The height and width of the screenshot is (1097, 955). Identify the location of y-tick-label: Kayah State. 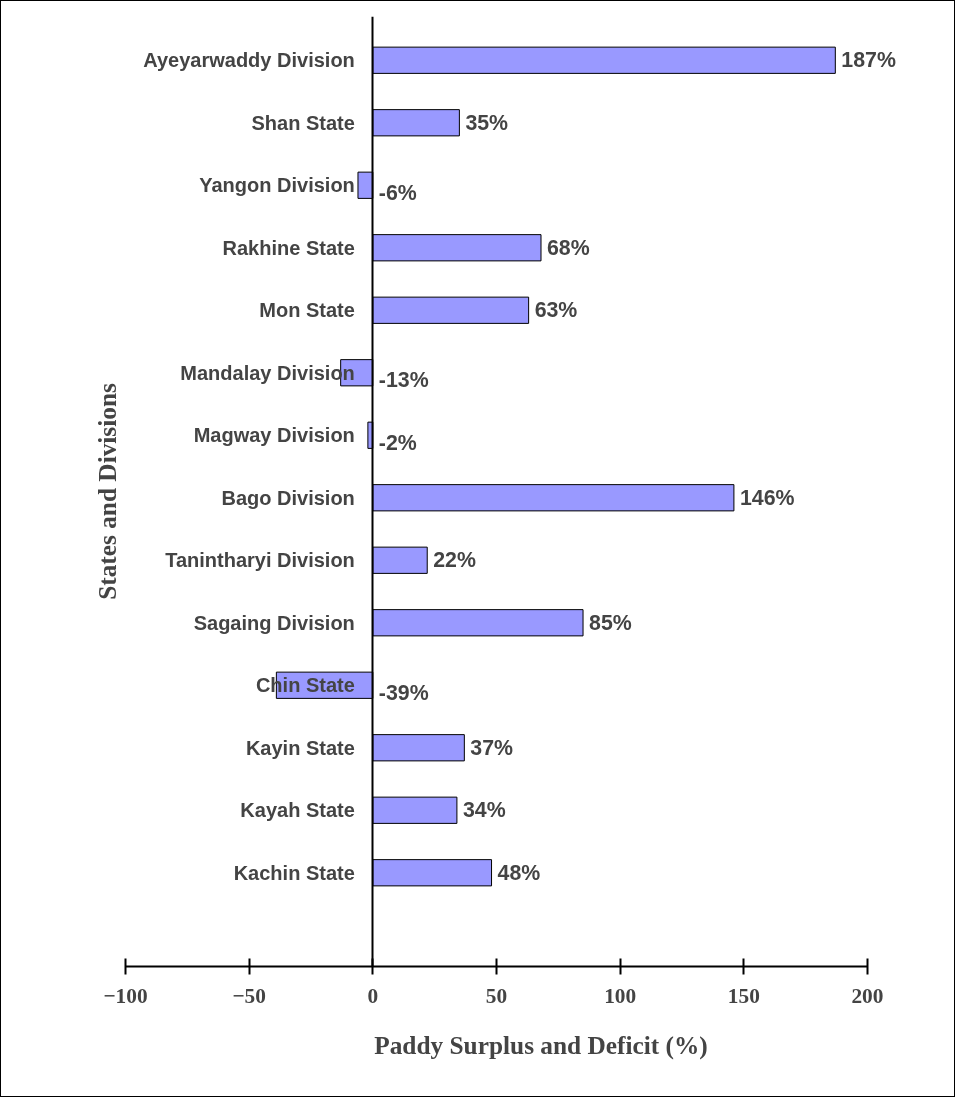
(297, 810).